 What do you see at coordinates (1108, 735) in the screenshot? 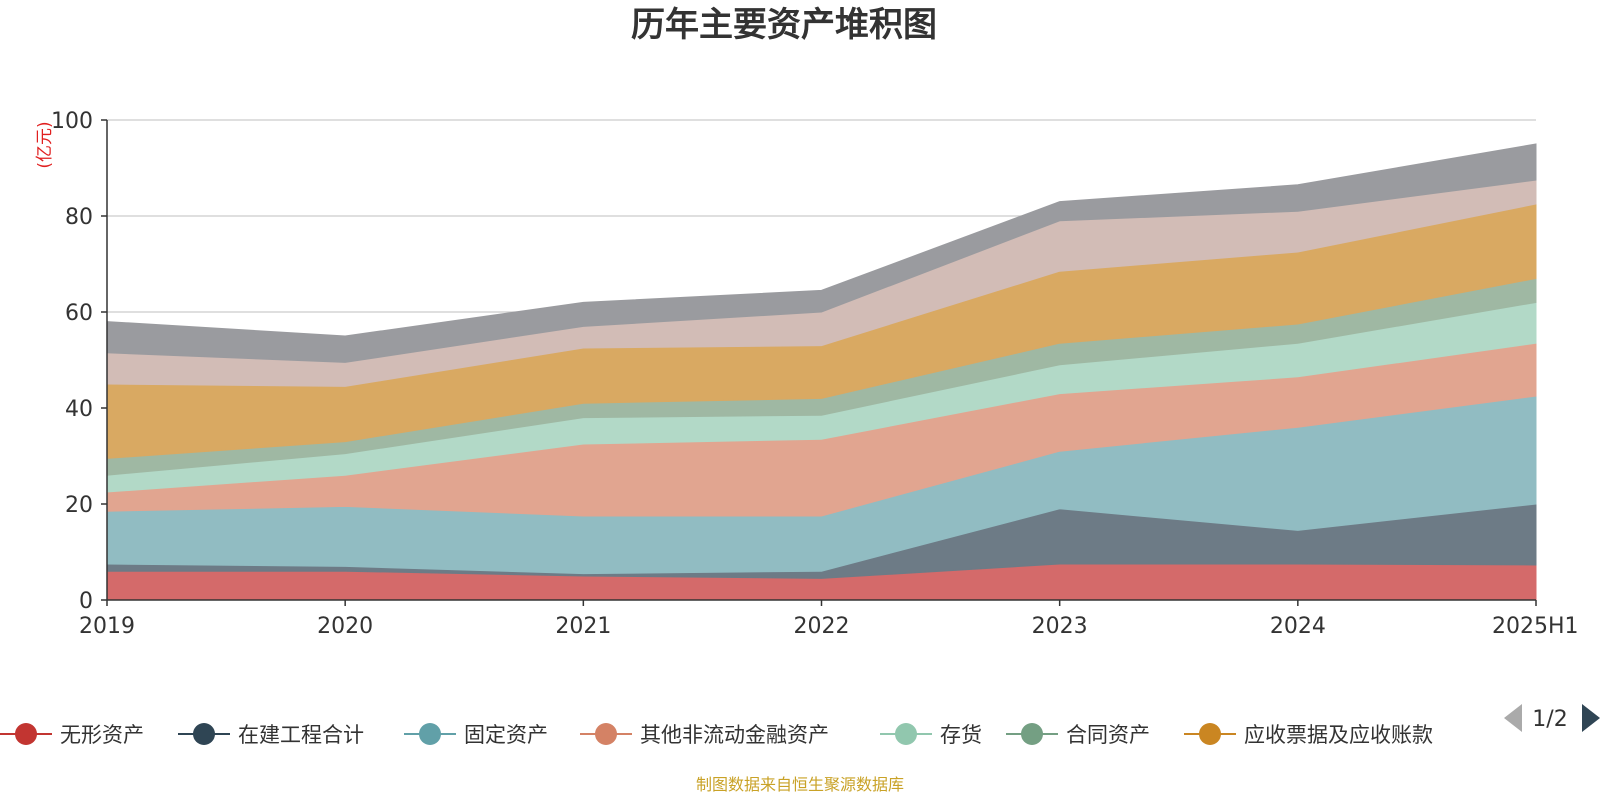
I see `legend-label: 合同资产` at bounding box center [1108, 735].